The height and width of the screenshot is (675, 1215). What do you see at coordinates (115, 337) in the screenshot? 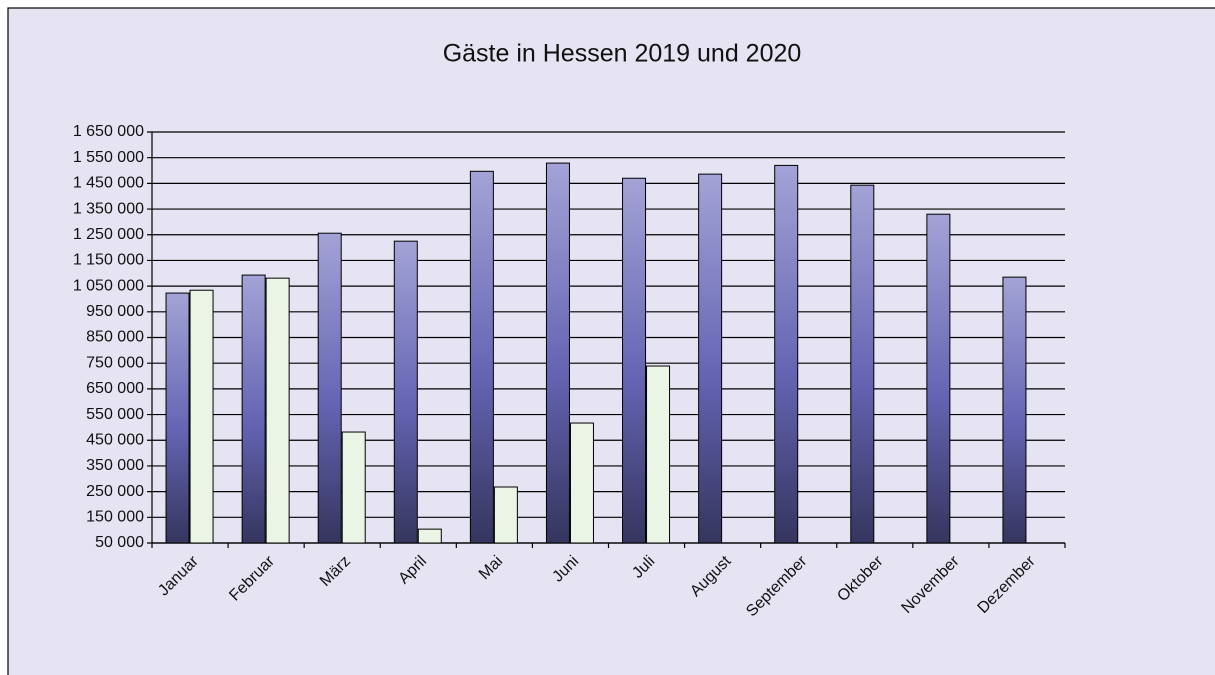
I see `y-tick-label: 850 000` at bounding box center [115, 337].